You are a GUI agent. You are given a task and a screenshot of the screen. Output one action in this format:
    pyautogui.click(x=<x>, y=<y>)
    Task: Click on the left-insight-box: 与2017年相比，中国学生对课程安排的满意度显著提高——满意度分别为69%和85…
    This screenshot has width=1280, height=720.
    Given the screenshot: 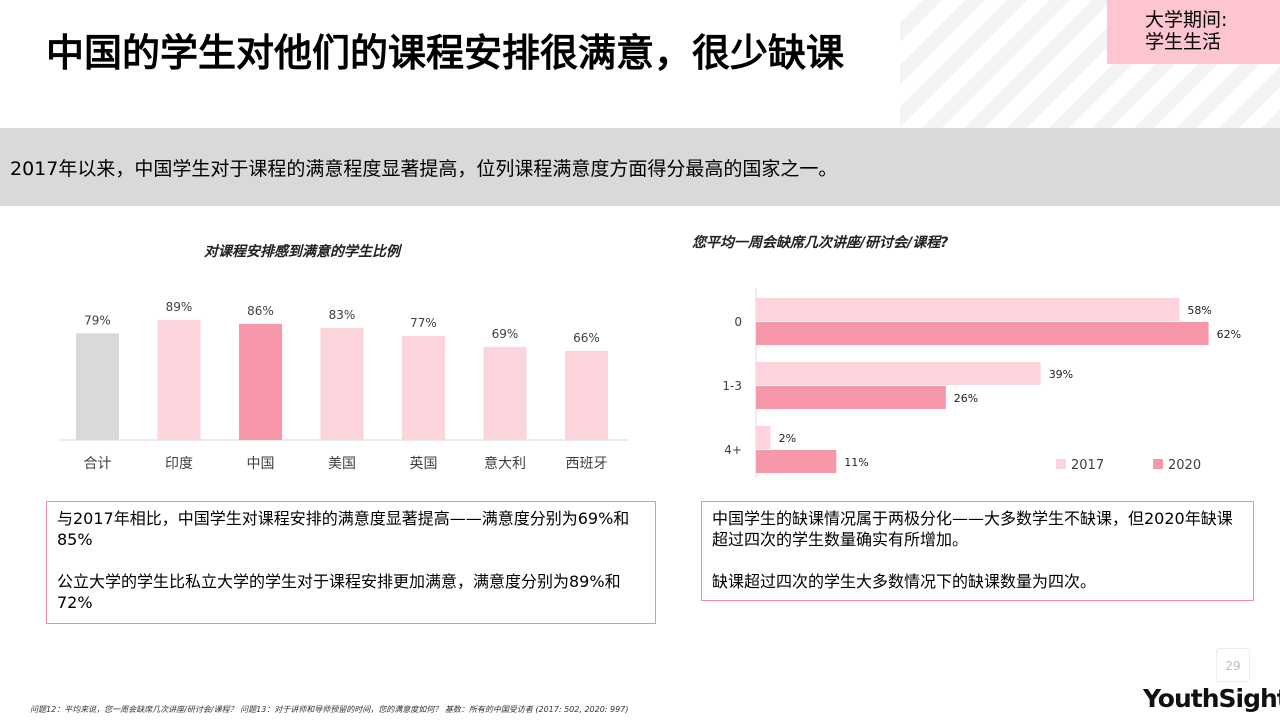 What is the action you would take?
    pyautogui.click(x=351, y=562)
    